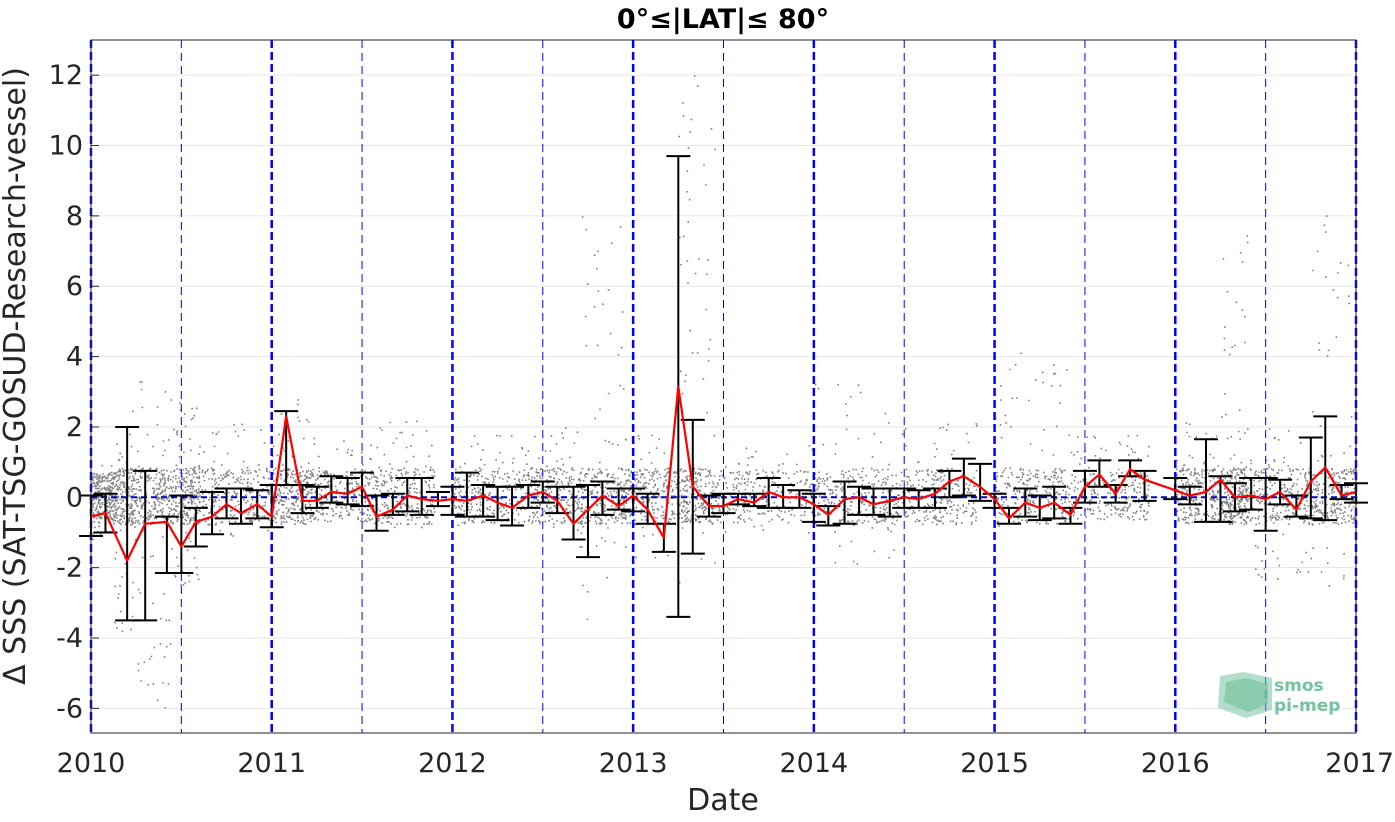 The image size is (1395, 822). What do you see at coordinates (66, 146) in the screenshot?
I see `y-tick-label: 10` at bounding box center [66, 146].